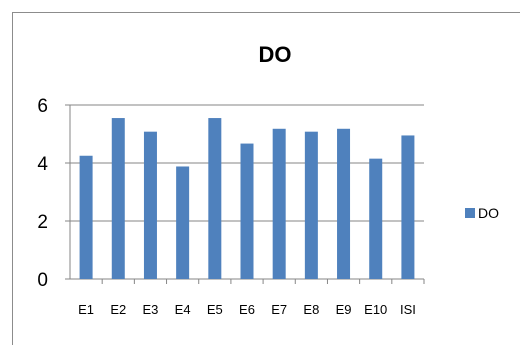 The image size is (521, 345). I want to click on legend: DO, so click(482, 213).